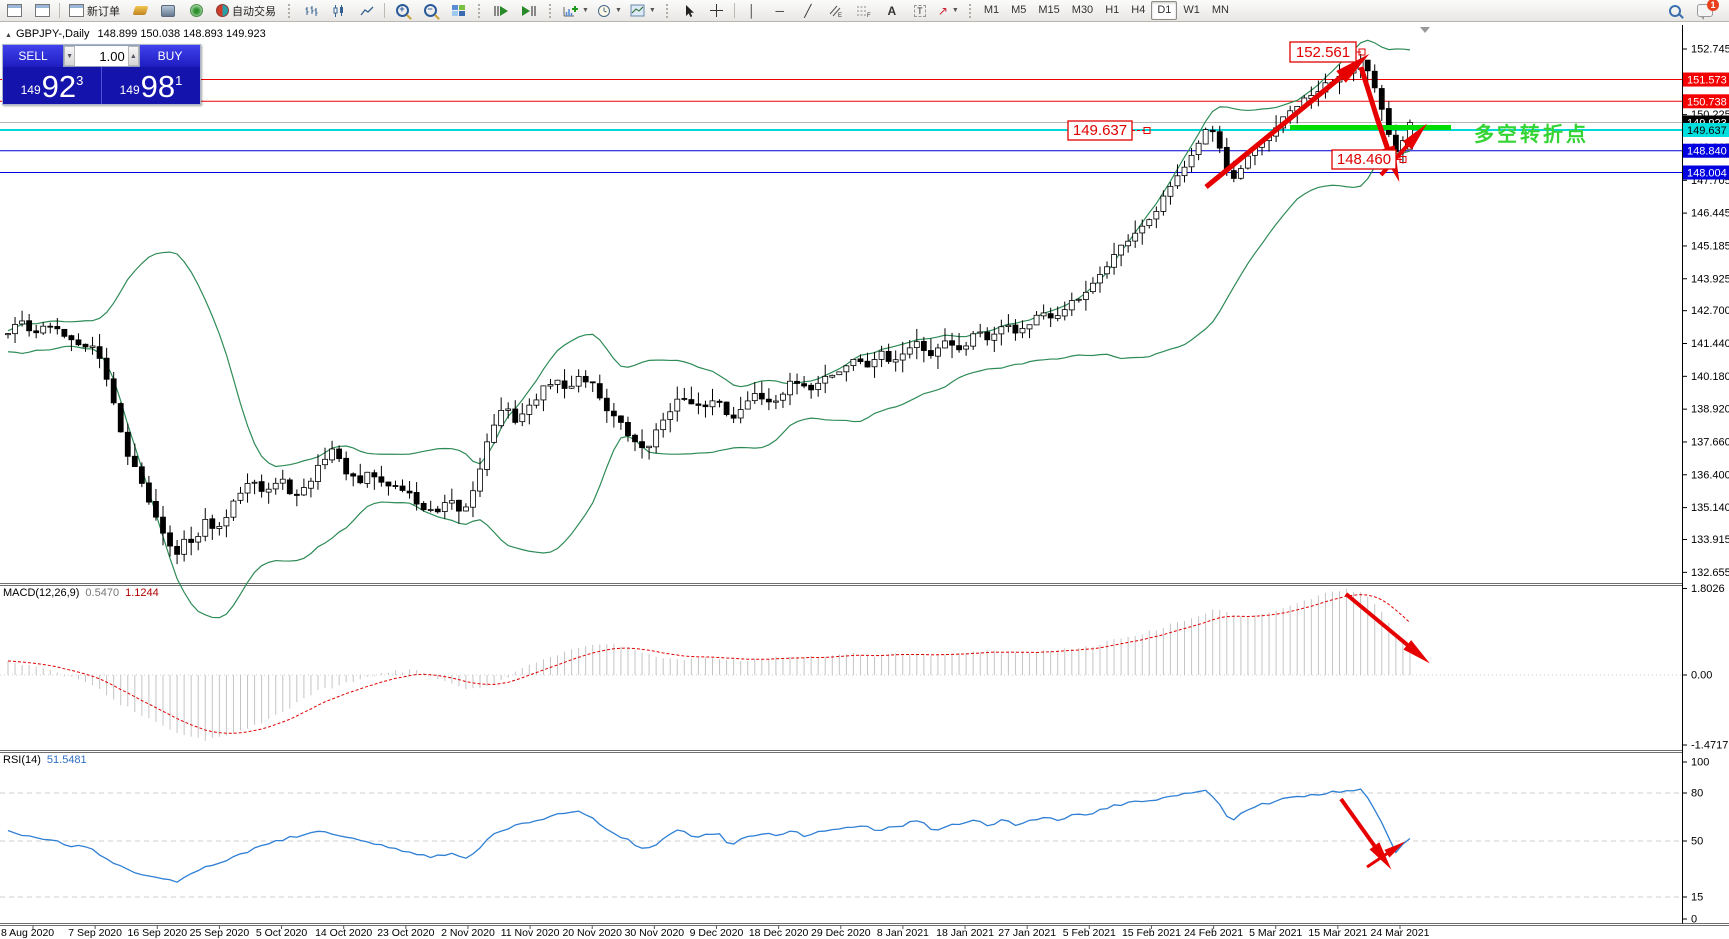 This screenshot has width=1729, height=939. I want to click on chart-shift-button, so click(529, 10).